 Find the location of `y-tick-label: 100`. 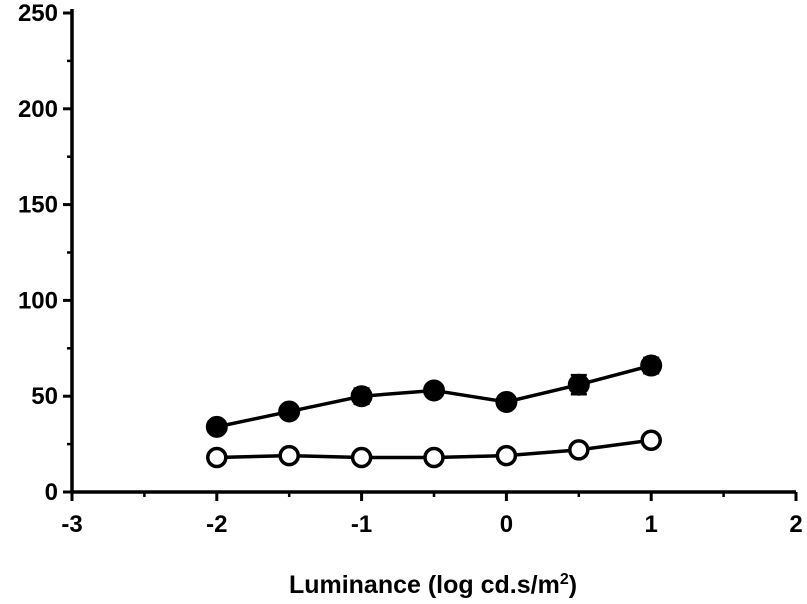

y-tick-label: 100 is located at coordinates (38, 300).